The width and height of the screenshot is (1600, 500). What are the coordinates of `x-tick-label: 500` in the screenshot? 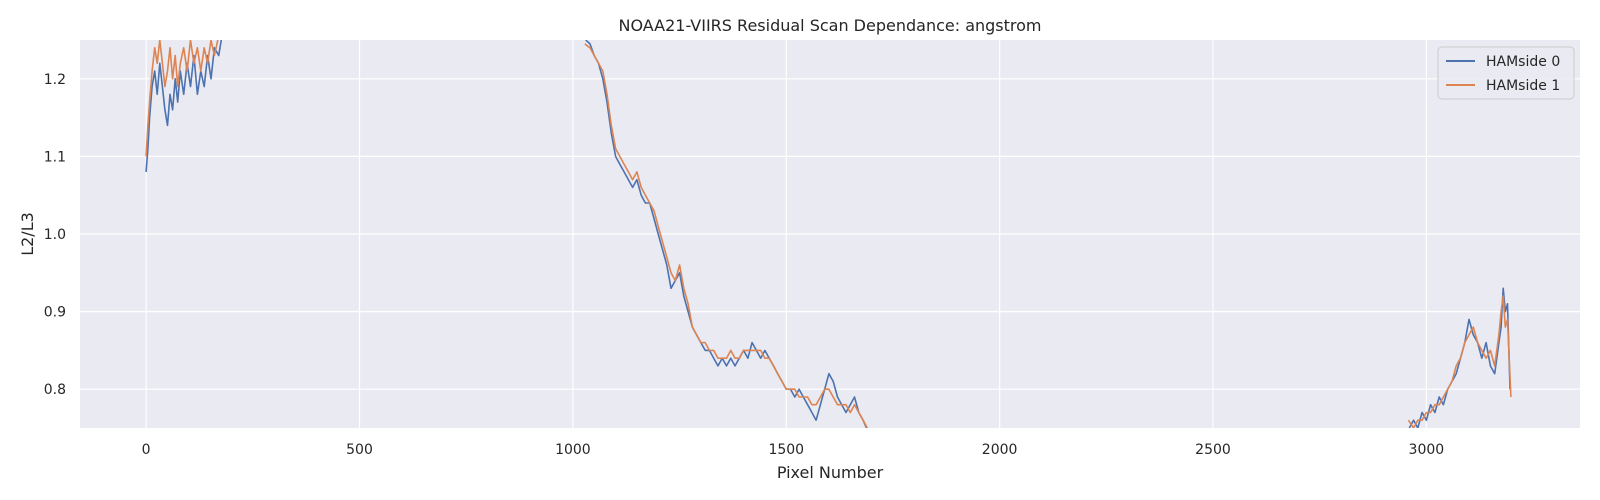 It's located at (359, 450).